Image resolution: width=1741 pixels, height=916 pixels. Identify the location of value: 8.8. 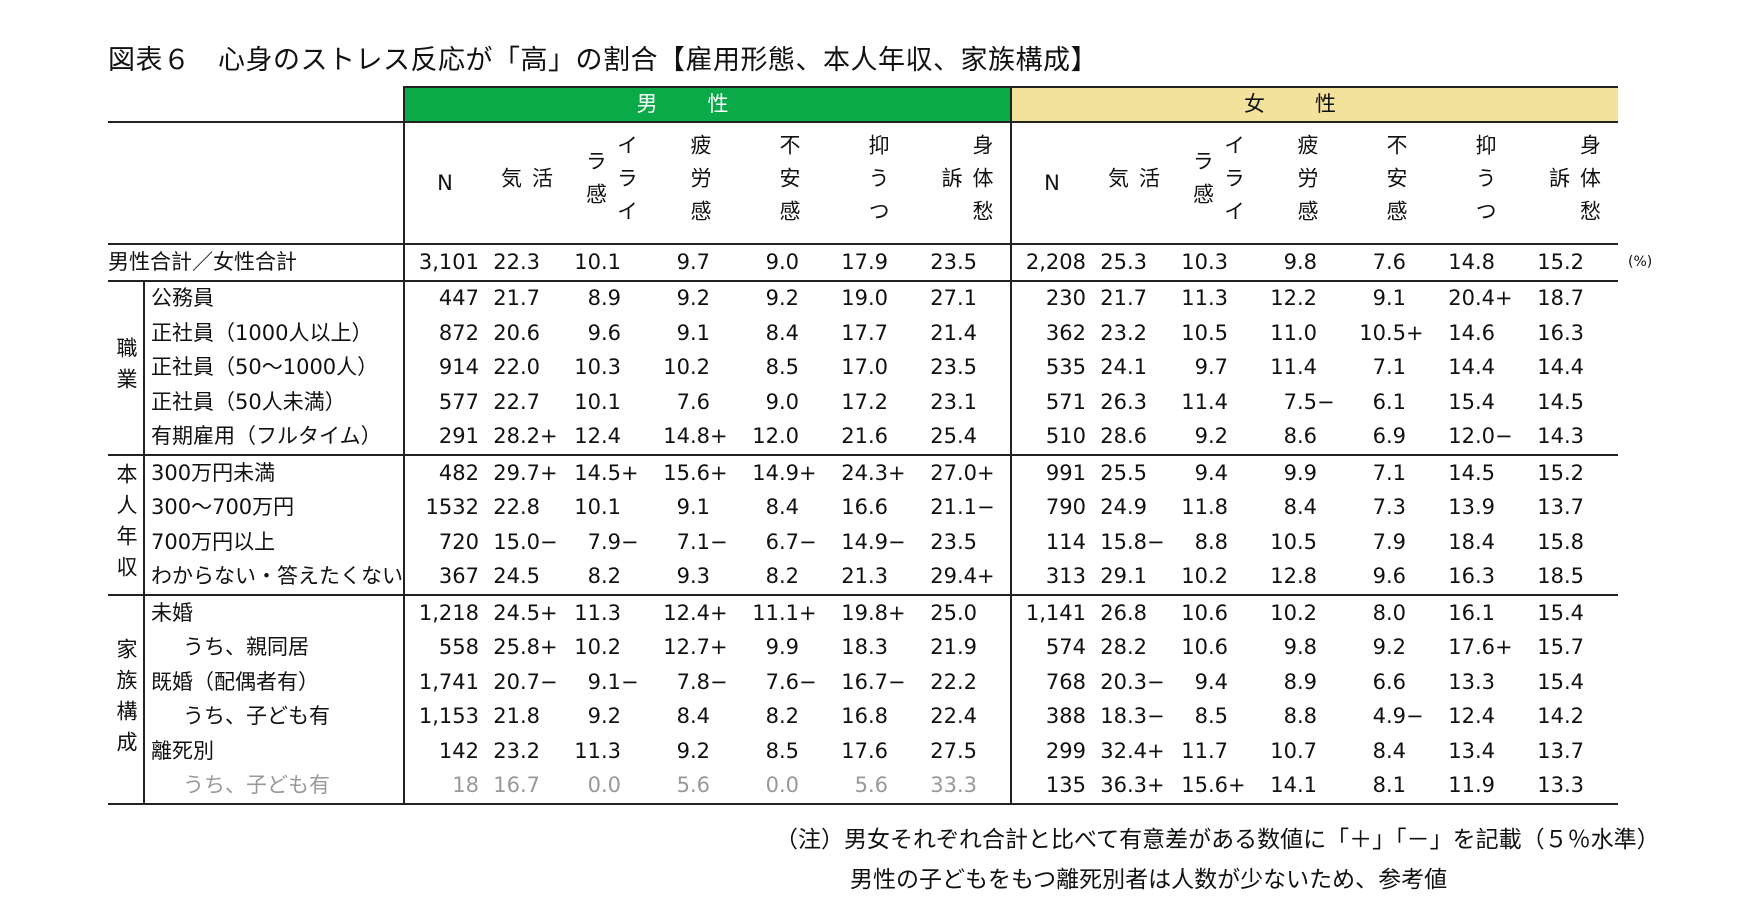
(1300, 716).